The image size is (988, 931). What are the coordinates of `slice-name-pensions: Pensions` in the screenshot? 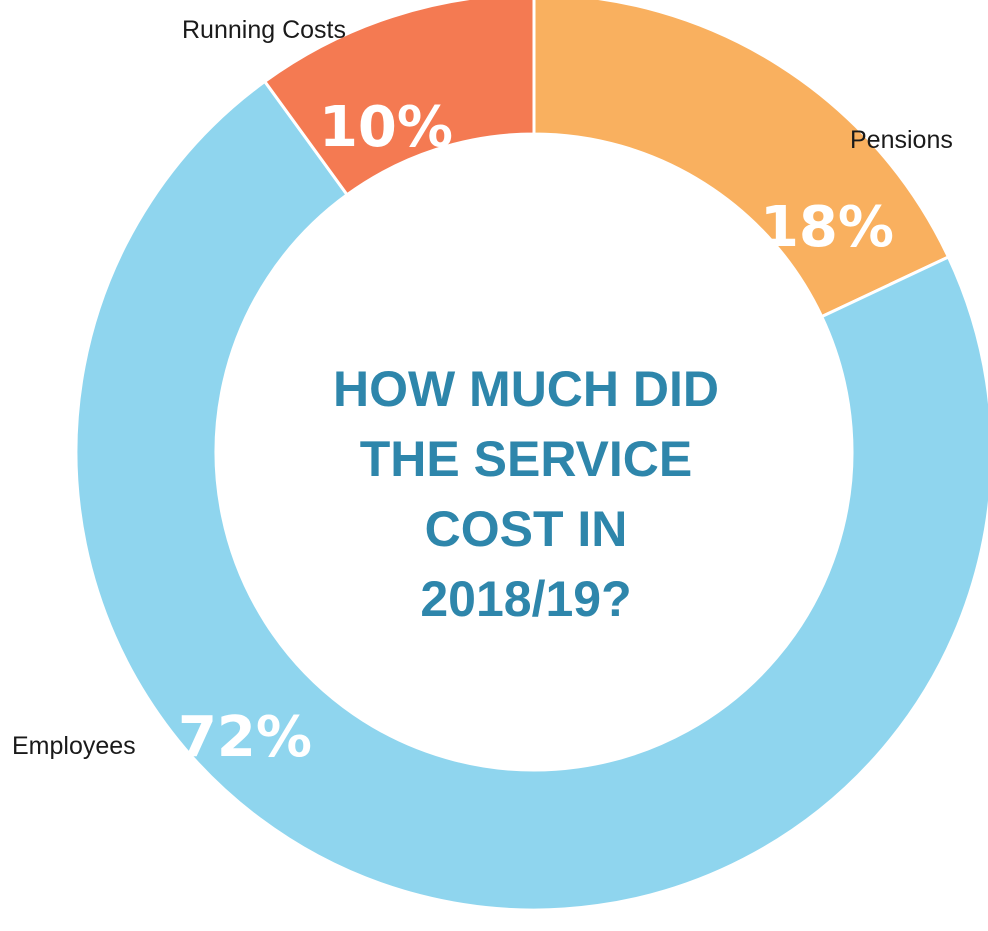 It's located at (901, 140).